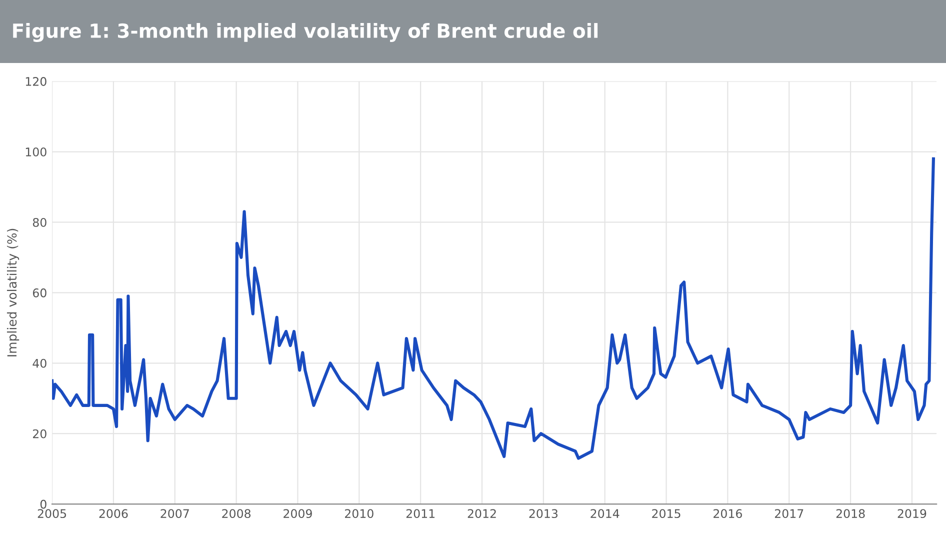 The width and height of the screenshot is (946, 542). Describe the element at coordinates (728, 513) in the screenshot. I see `x-tick-label: 2016` at that location.